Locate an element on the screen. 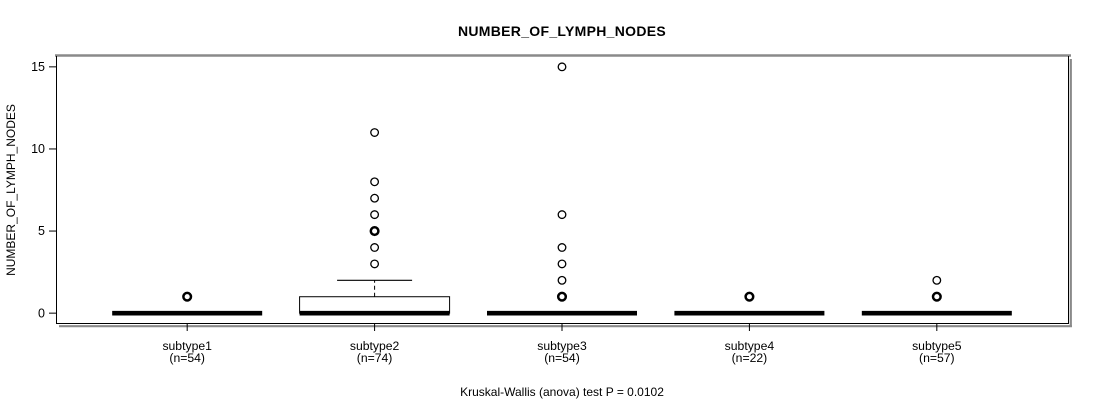  group-label: subtype5 is located at coordinates (937, 346).